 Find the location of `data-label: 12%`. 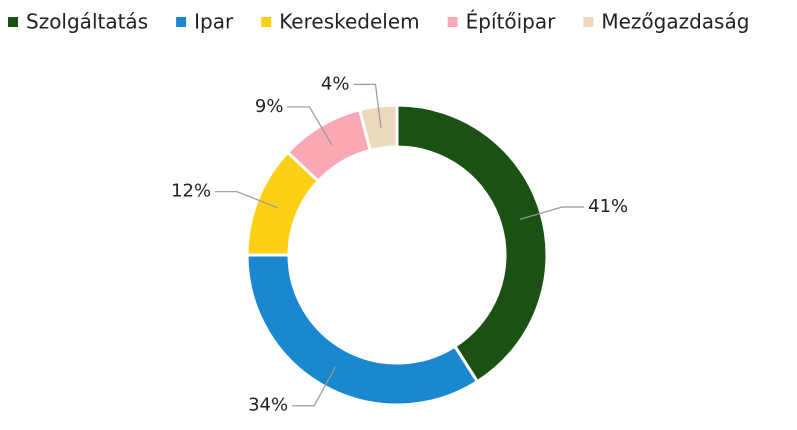

data-label: 12% is located at coordinates (191, 191).